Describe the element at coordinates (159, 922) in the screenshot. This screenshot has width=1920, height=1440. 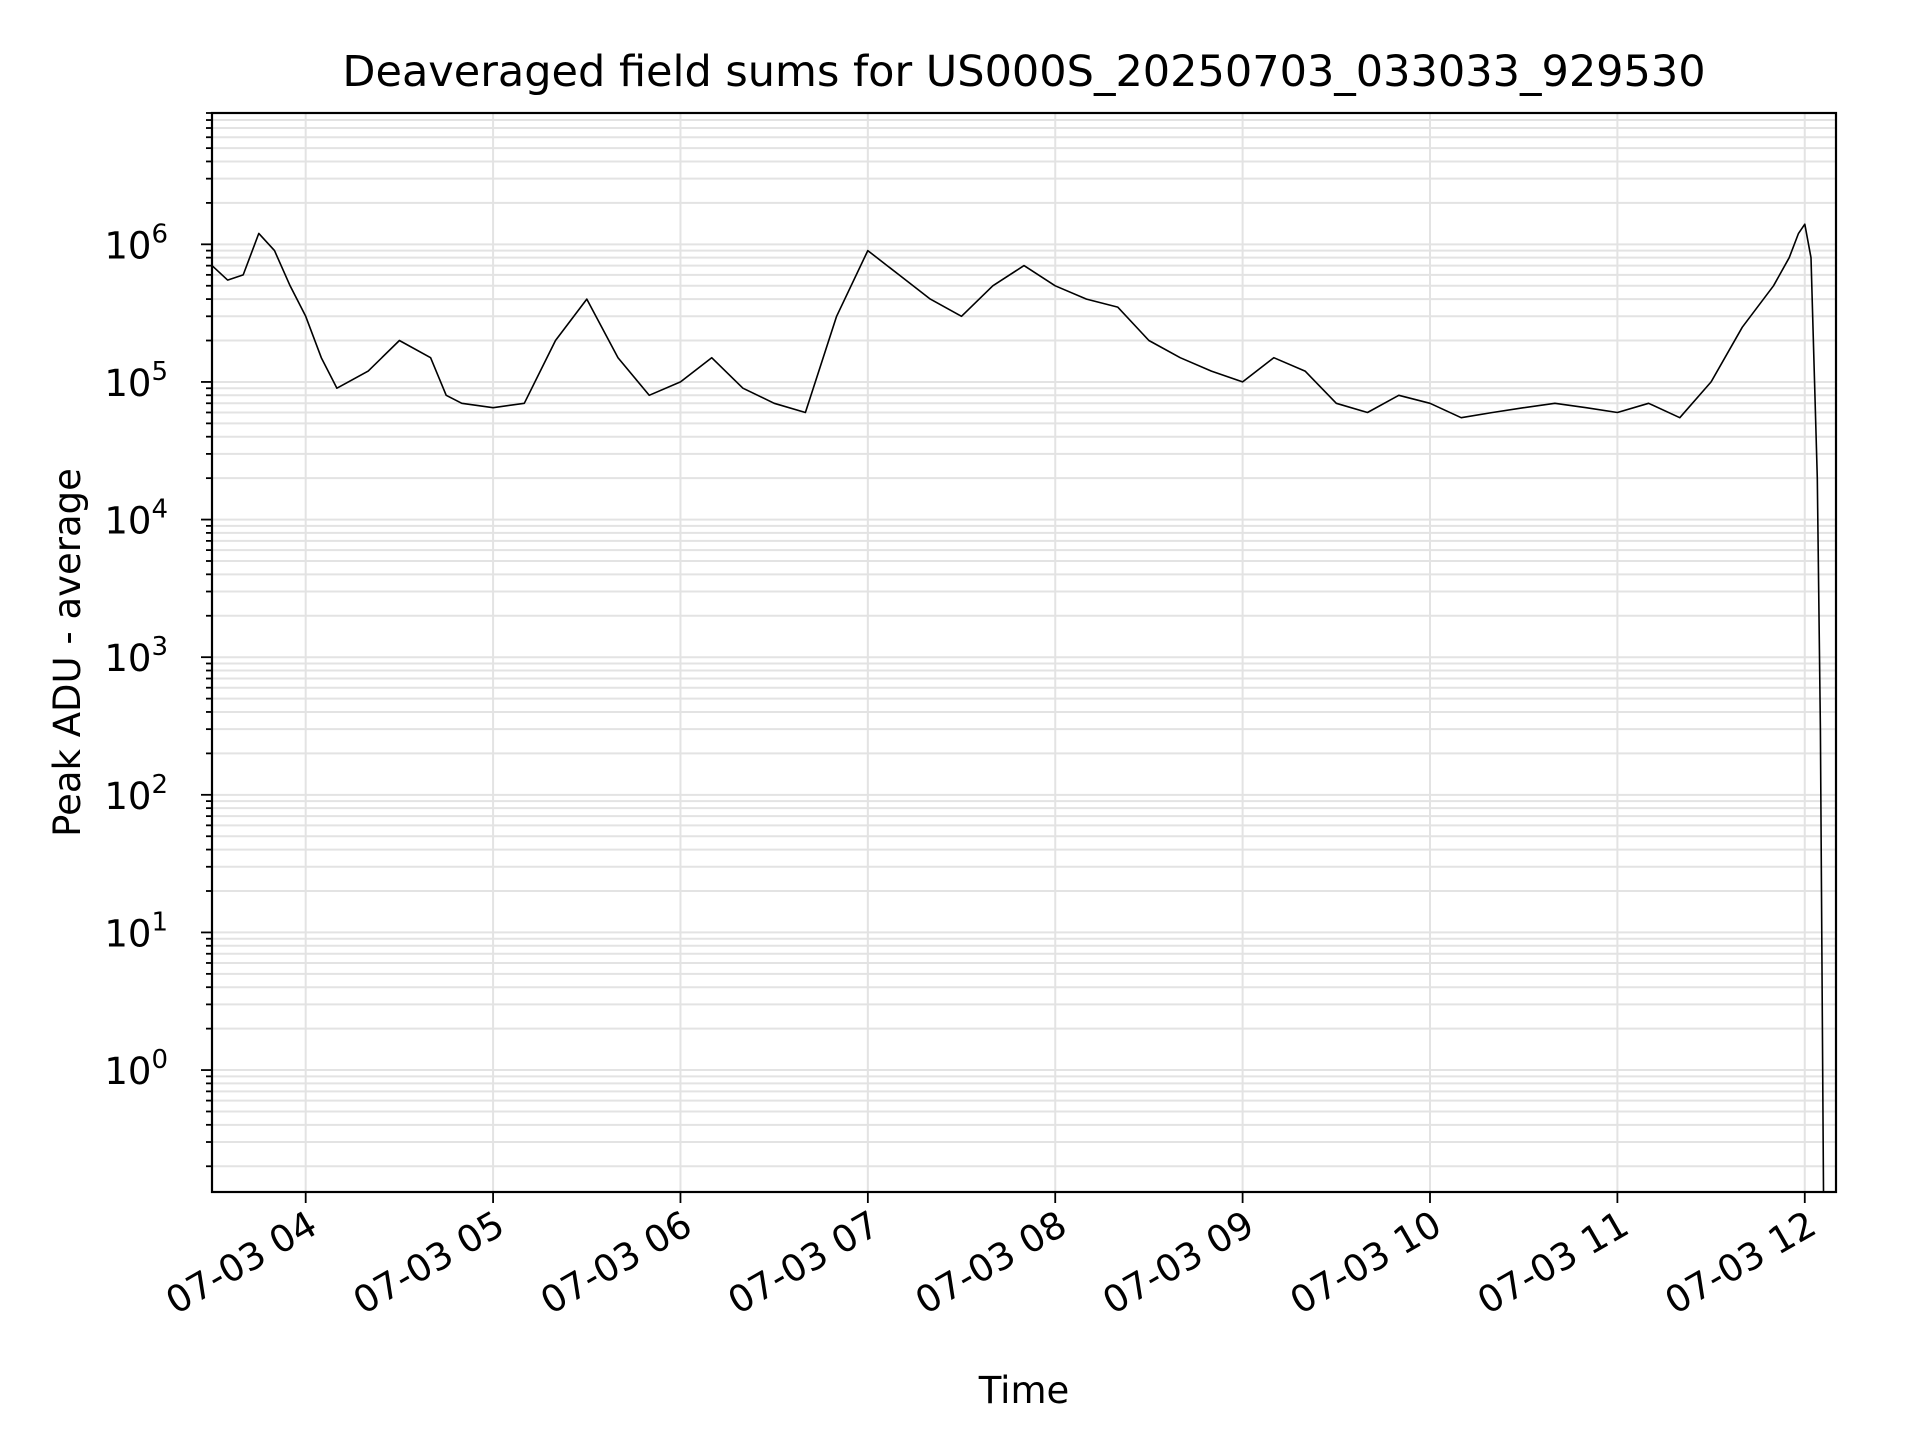
I see `y-tick-label-exponent: 1` at that location.